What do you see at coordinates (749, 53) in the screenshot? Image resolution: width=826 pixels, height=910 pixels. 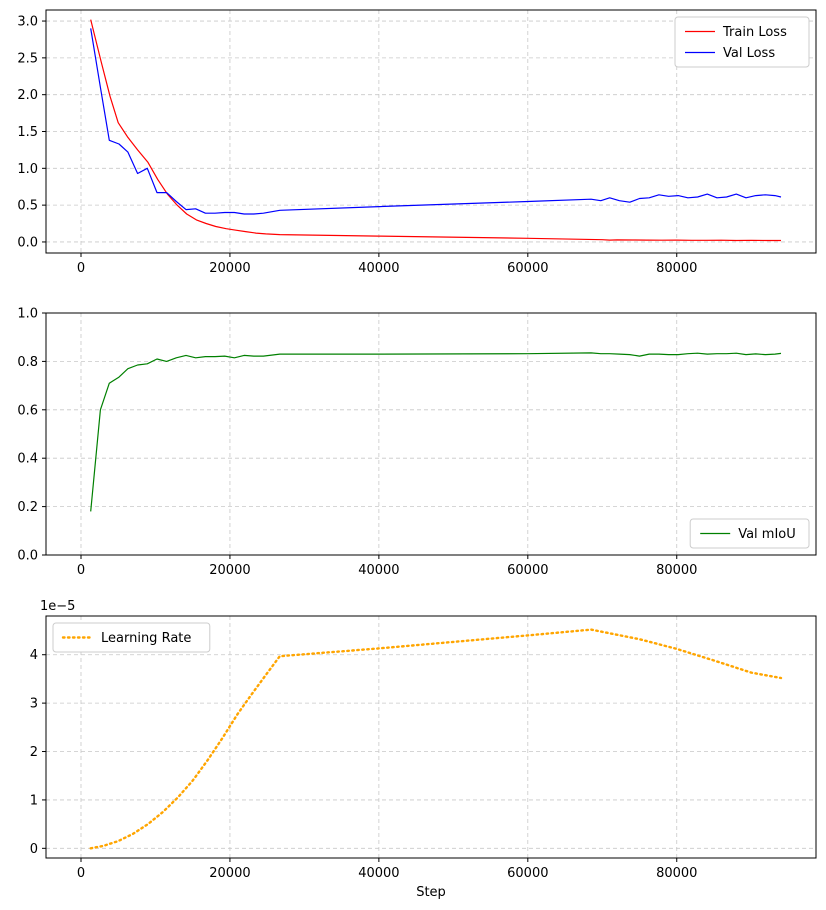 I see `legend-label-val-loss: Val Loss` at bounding box center [749, 53].